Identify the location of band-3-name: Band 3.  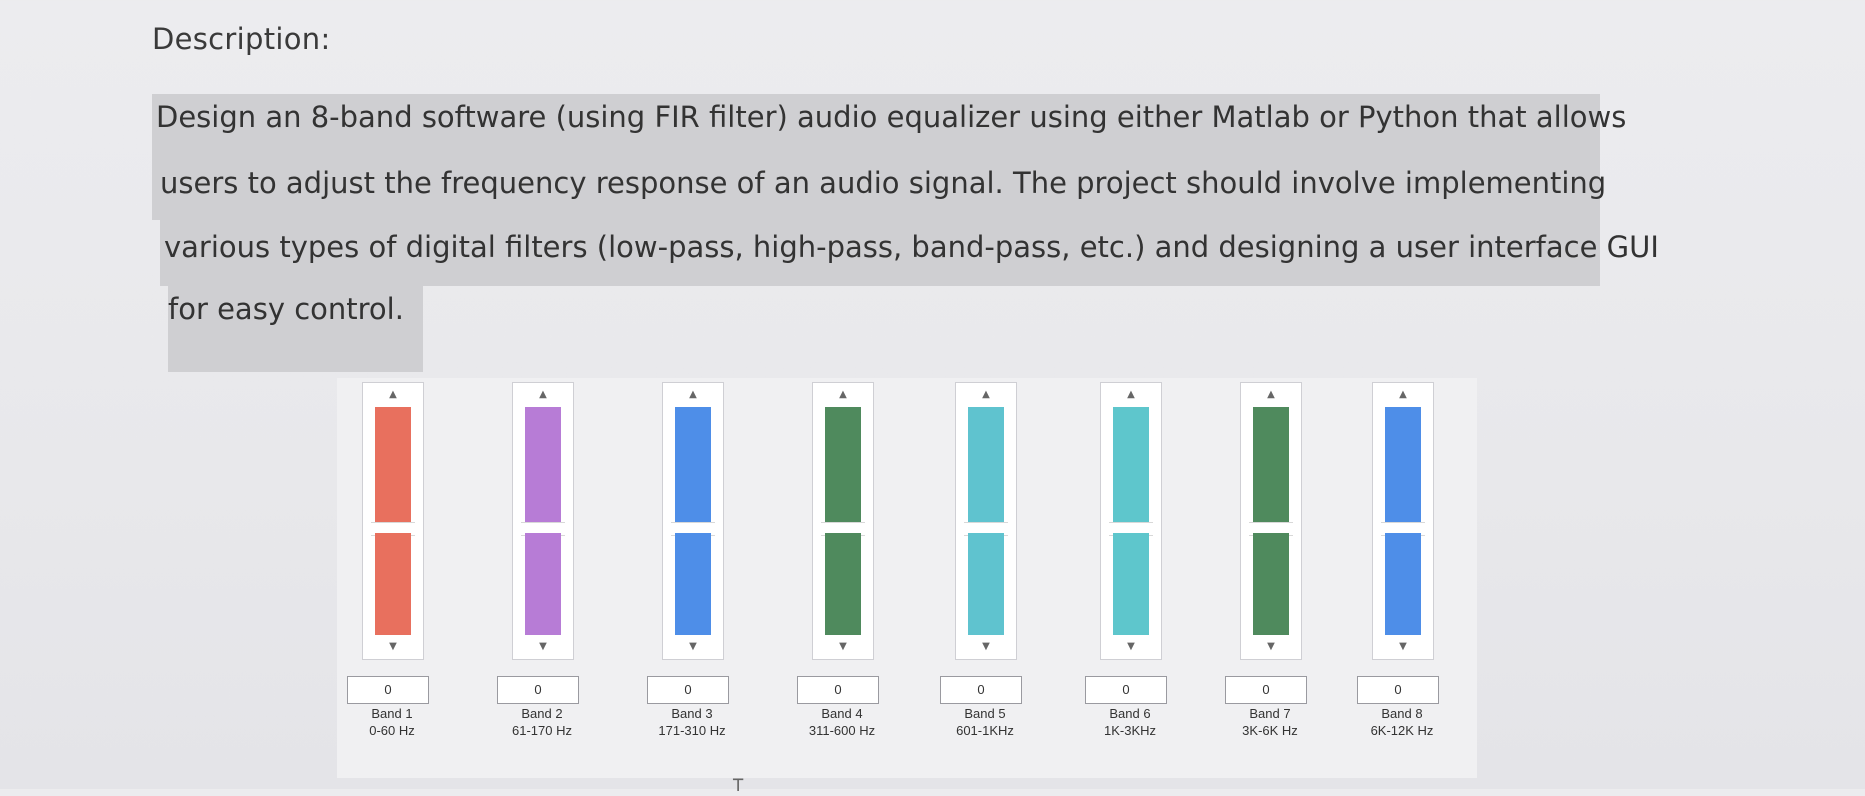
(692, 713).